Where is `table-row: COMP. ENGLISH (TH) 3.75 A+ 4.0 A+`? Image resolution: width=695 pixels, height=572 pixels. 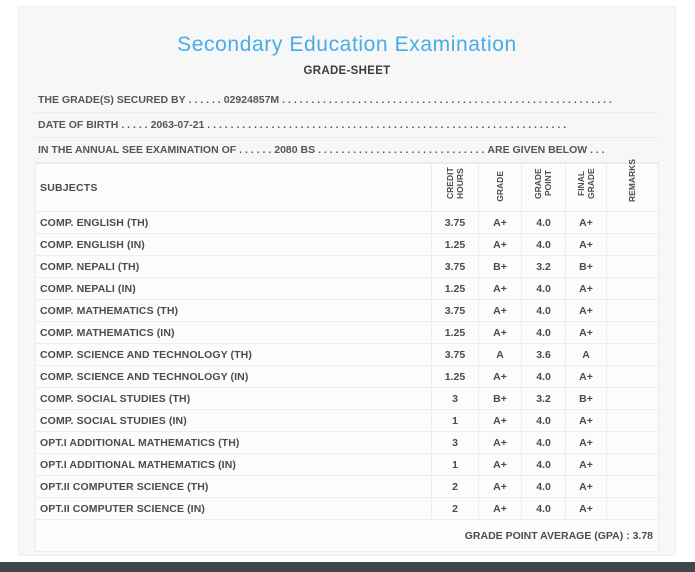 table-row: COMP. ENGLISH (TH) 3.75 A+ 4.0 A+ is located at coordinates (347, 222).